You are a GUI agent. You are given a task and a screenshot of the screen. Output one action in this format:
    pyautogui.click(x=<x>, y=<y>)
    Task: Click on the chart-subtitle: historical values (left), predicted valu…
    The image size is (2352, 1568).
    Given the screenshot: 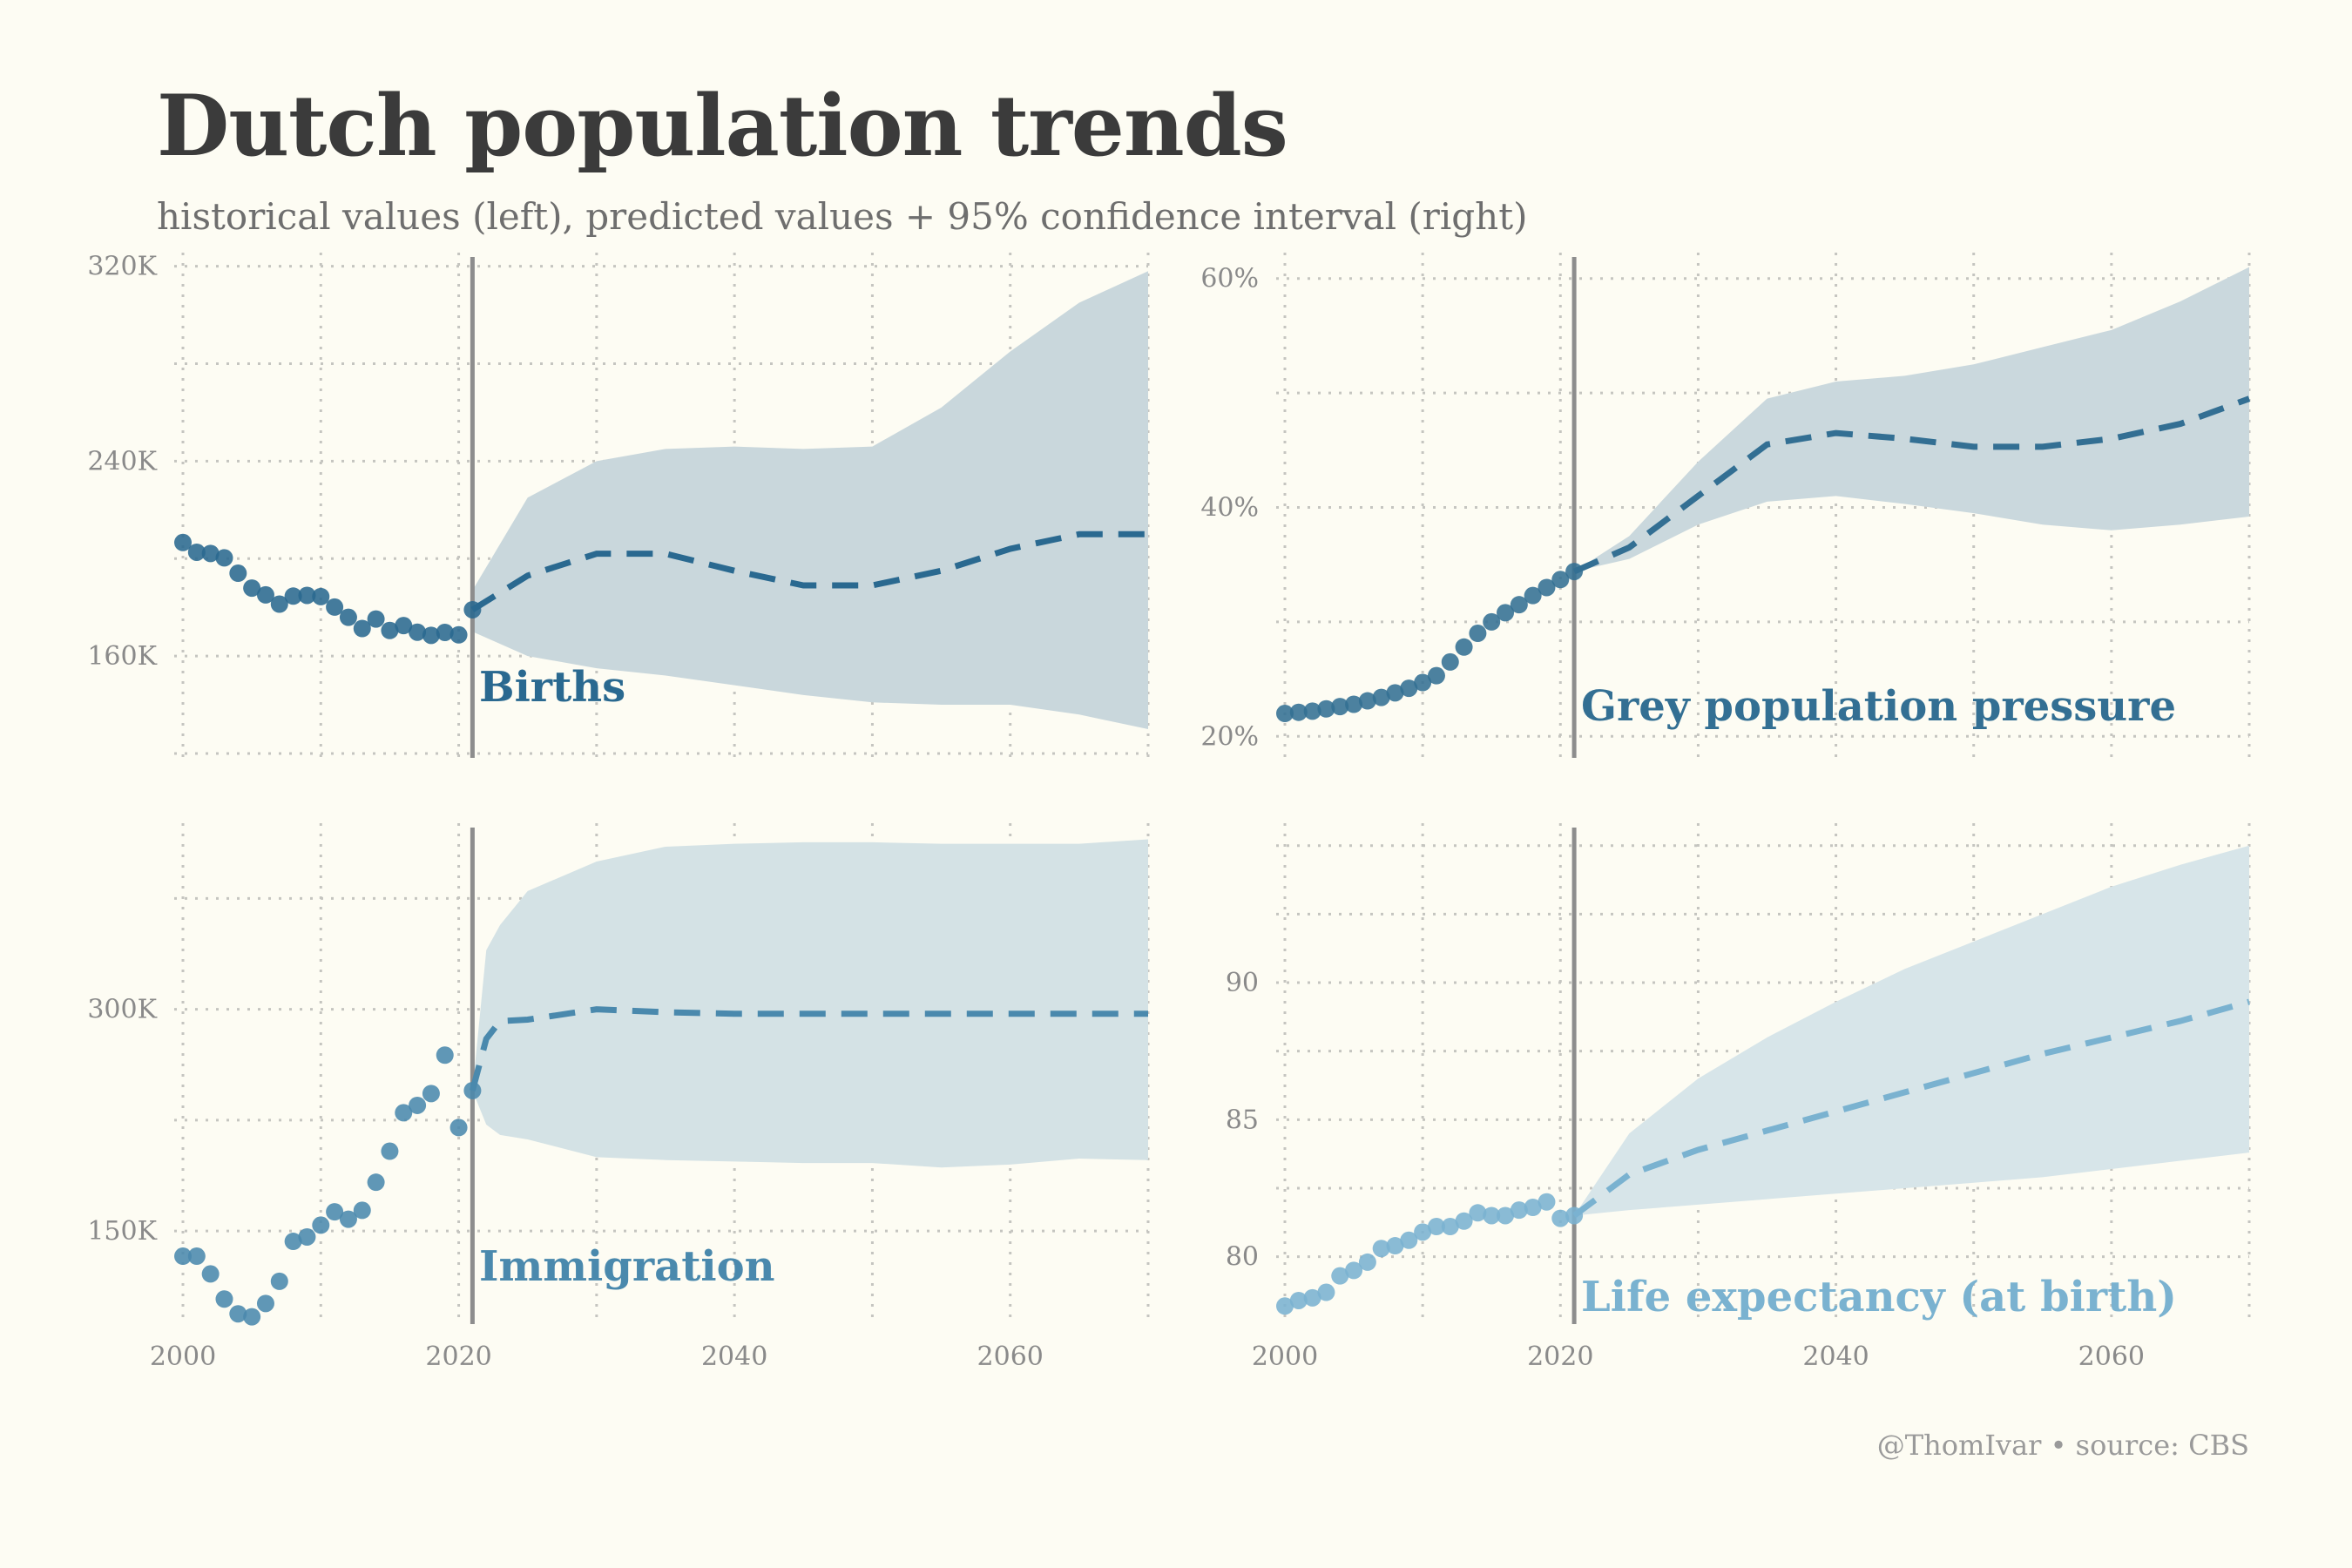 What is the action you would take?
    pyautogui.click(x=842, y=216)
    